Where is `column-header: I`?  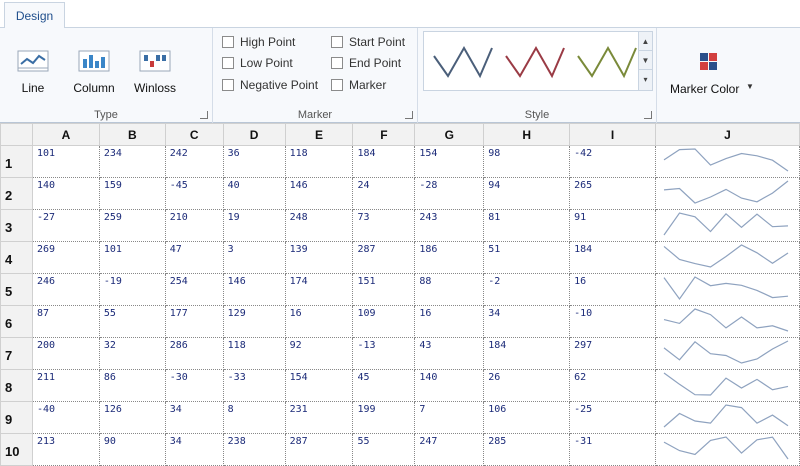
column-header: I is located at coordinates (612, 134).